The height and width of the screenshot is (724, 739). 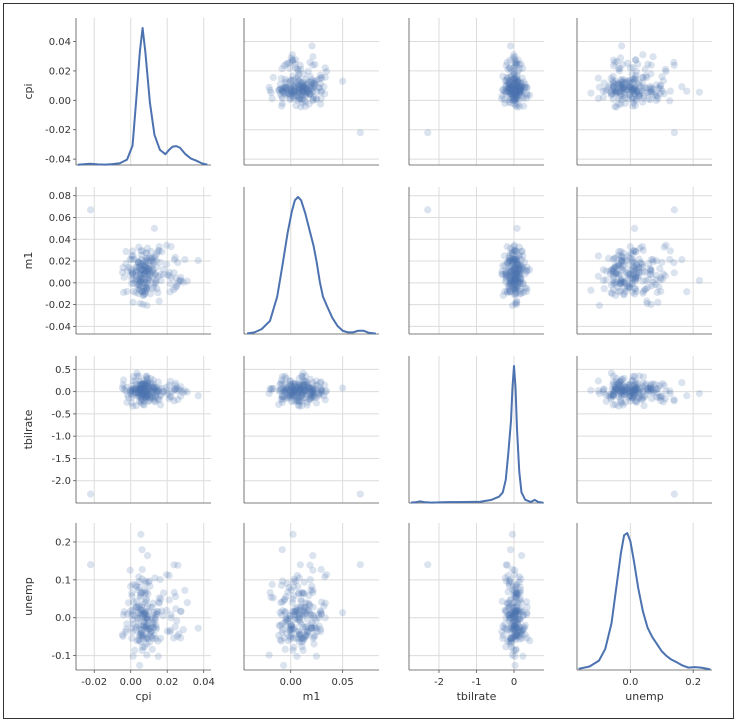 I want to click on kde-line-unemp, so click(x=644, y=601).